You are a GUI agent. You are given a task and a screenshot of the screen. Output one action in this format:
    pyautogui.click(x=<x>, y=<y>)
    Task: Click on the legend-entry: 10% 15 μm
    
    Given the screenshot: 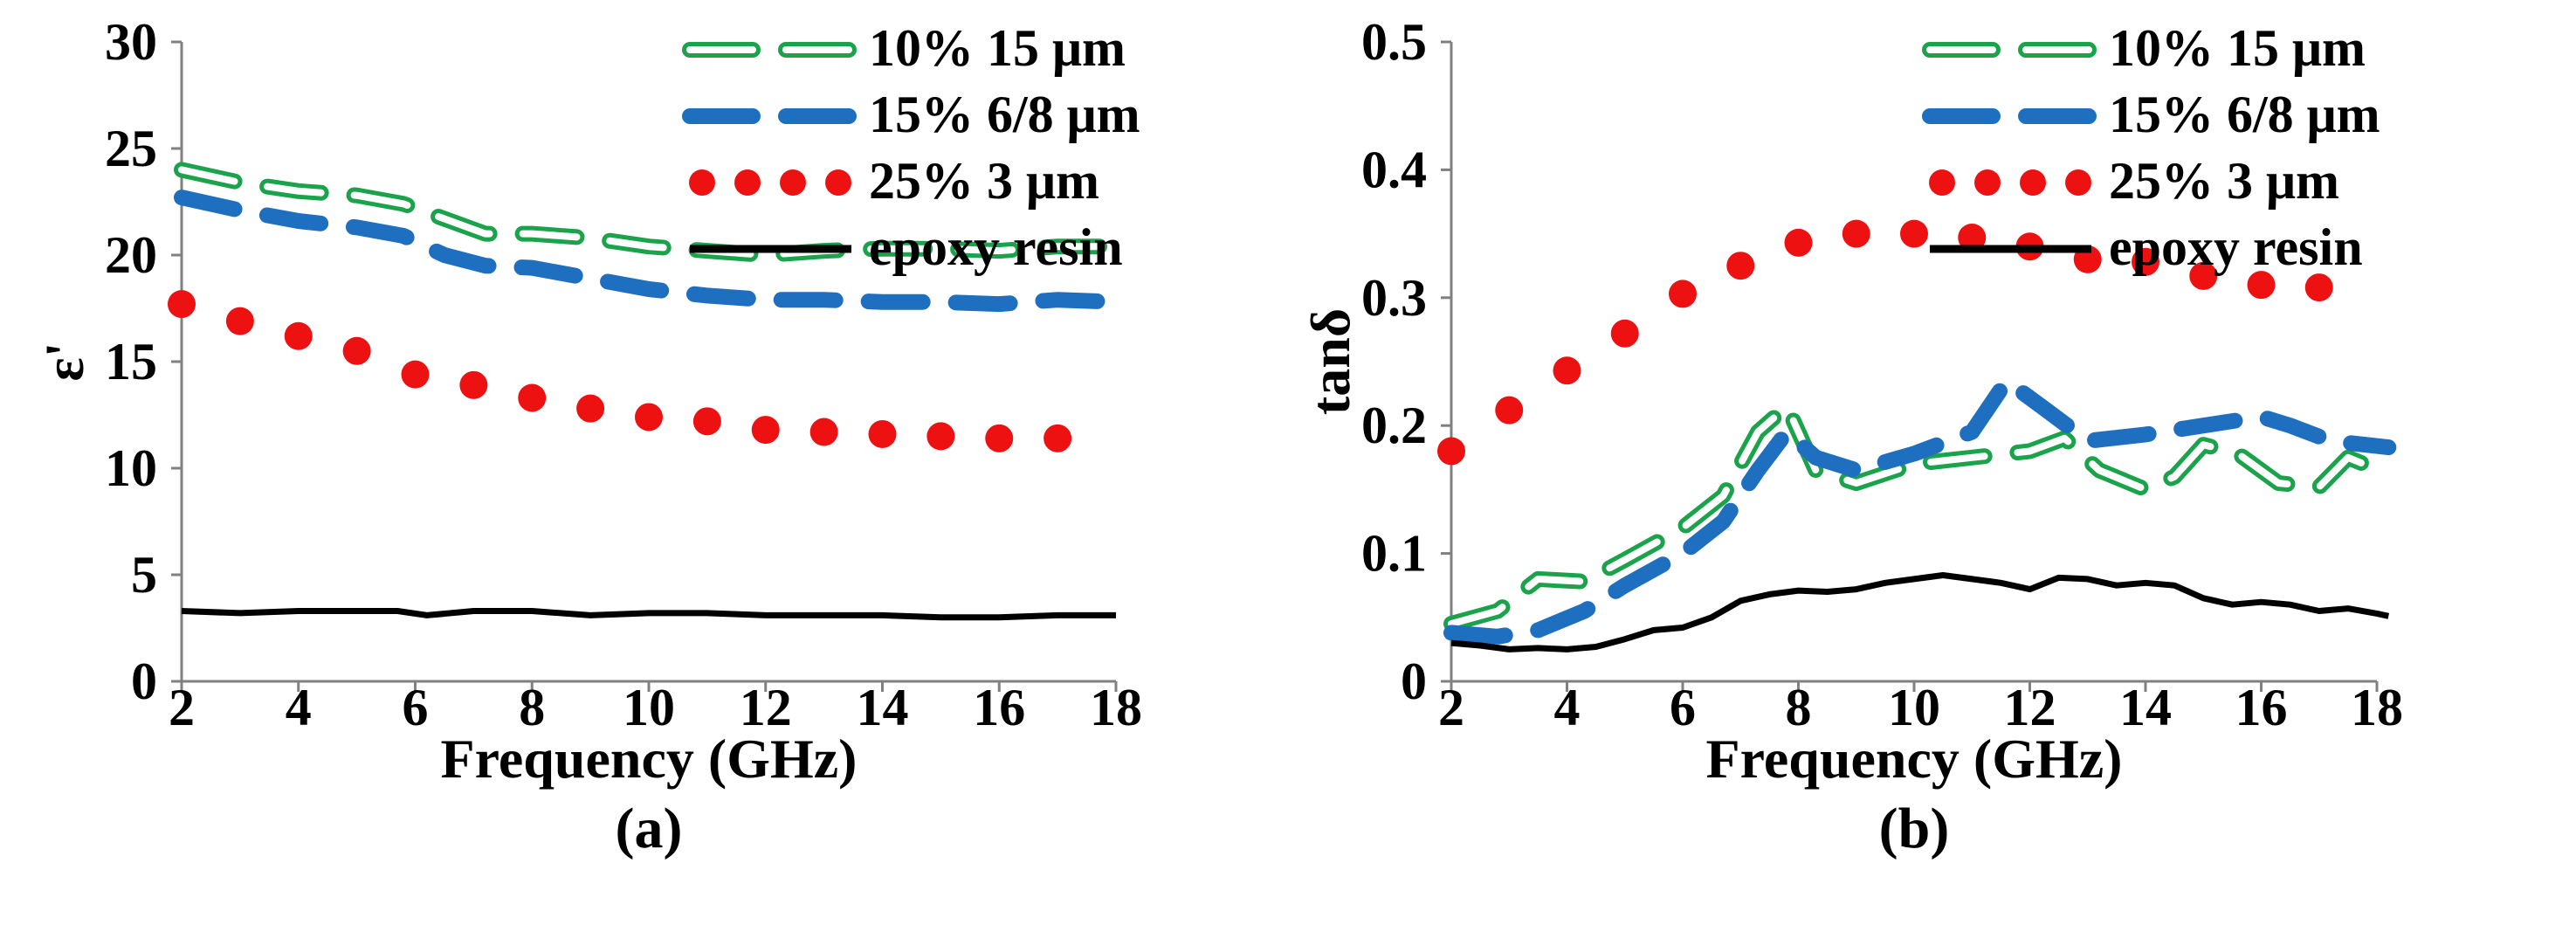 What is the action you would take?
    pyautogui.click(x=2144, y=48)
    